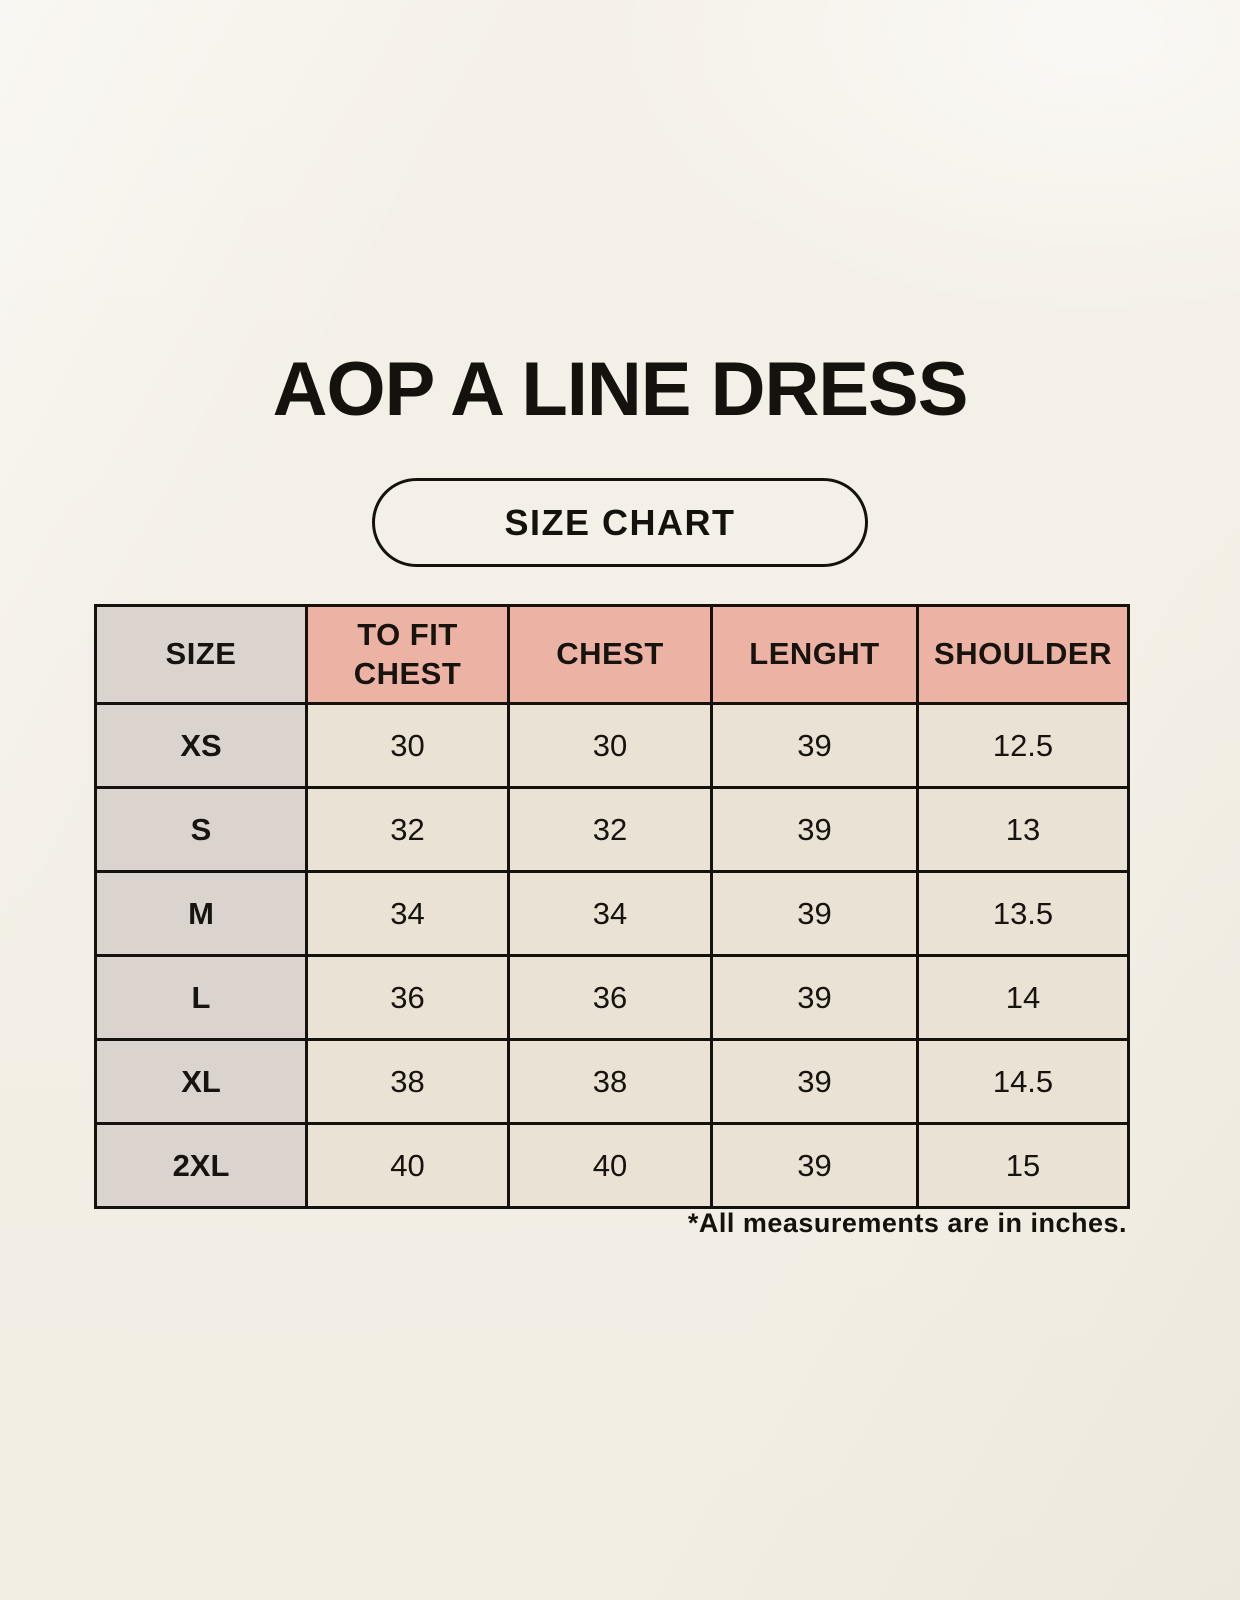 The height and width of the screenshot is (1600, 1240). I want to click on col-header-lenght: LENGHT, so click(814, 654).